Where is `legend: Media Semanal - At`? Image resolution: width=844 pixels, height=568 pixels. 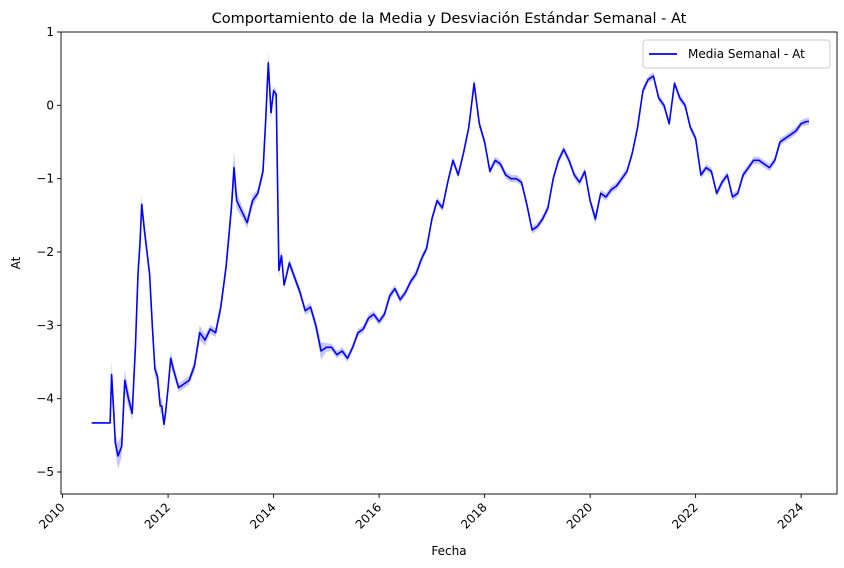 legend: Media Semanal - At is located at coordinates (736, 54).